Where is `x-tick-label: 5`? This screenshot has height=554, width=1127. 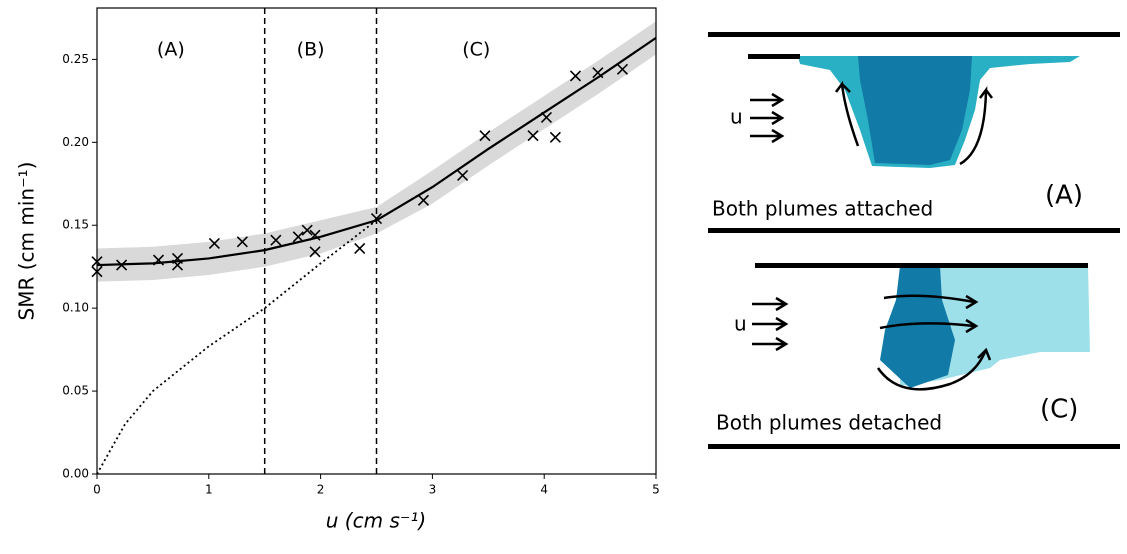 x-tick-label: 5 is located at coordinates (656, 490).